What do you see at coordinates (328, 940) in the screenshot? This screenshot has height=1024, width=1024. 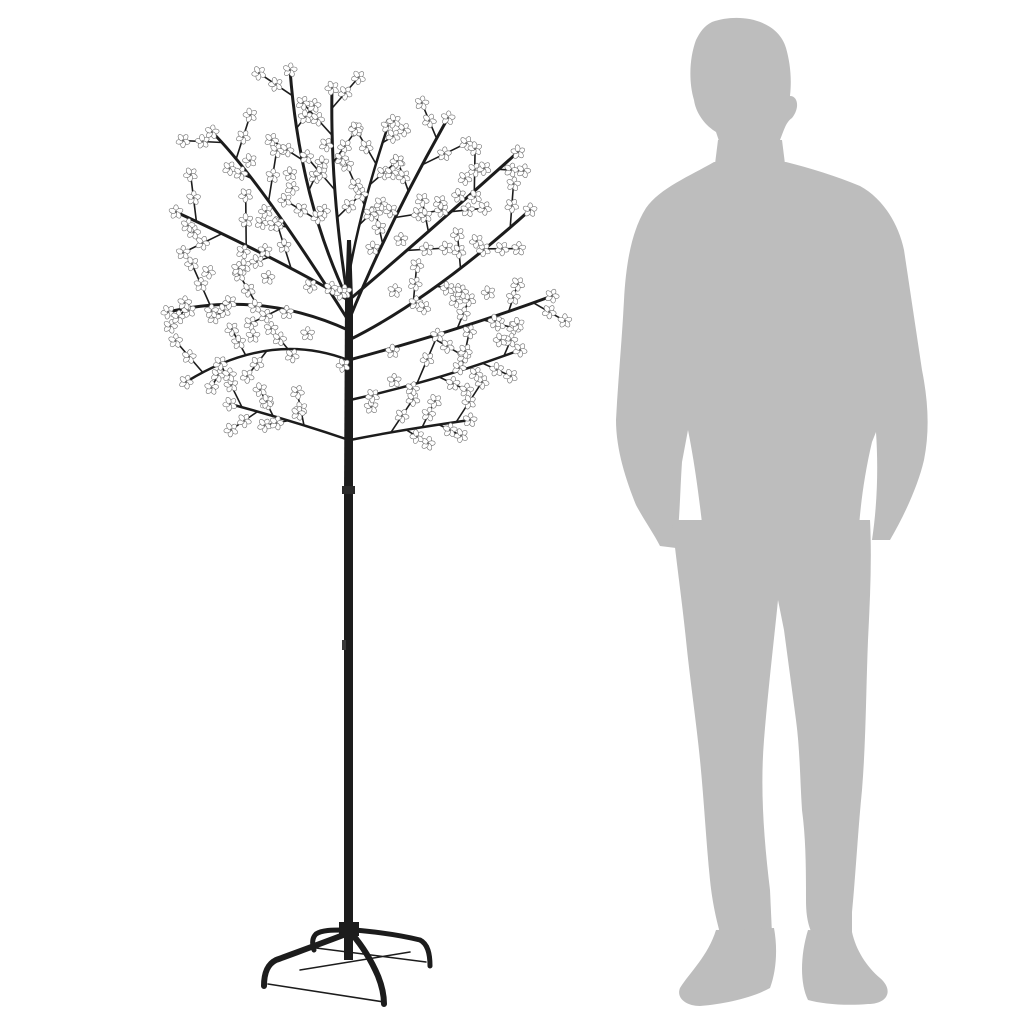 I see `stand-leg-back-left` at bounding box center [328, 940].